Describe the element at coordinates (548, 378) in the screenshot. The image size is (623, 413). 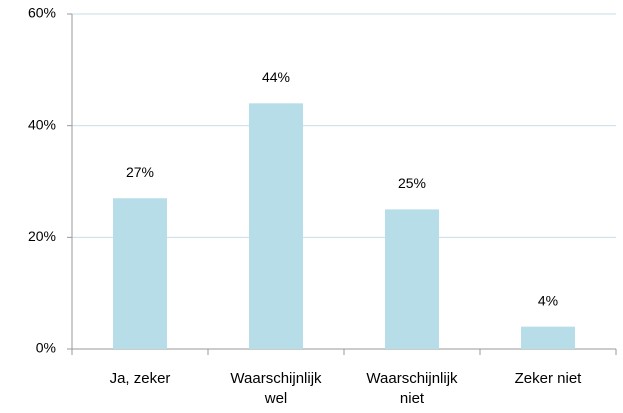
I see `x-tick-label: Zeker niet` at that location.